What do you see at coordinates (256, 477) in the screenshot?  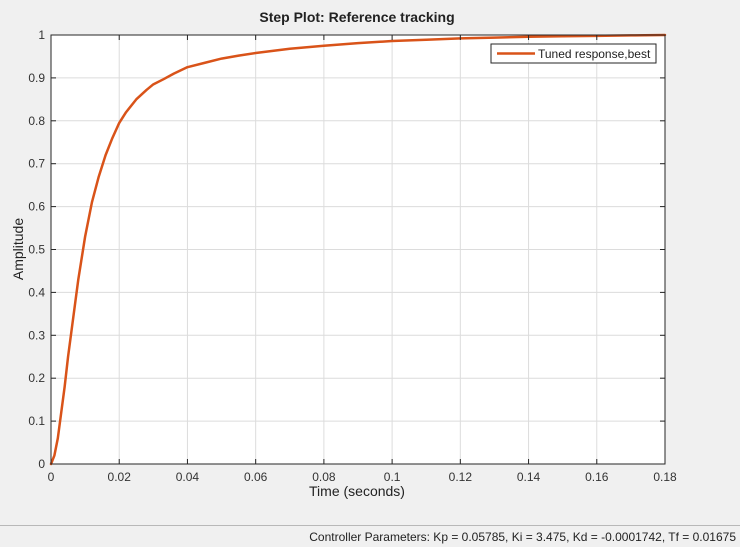 I see `x-tick-label: 0.06` at bounding box center [256, 477].